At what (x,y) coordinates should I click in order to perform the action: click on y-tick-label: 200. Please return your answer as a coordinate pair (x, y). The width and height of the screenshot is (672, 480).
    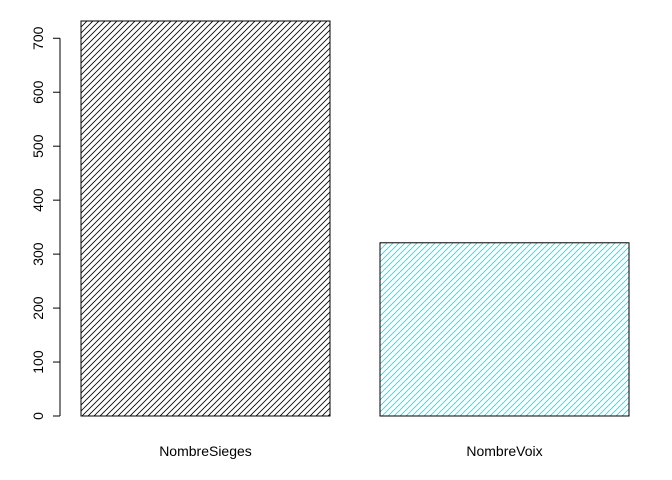
    Looking at the image, I should click on (38, 308).